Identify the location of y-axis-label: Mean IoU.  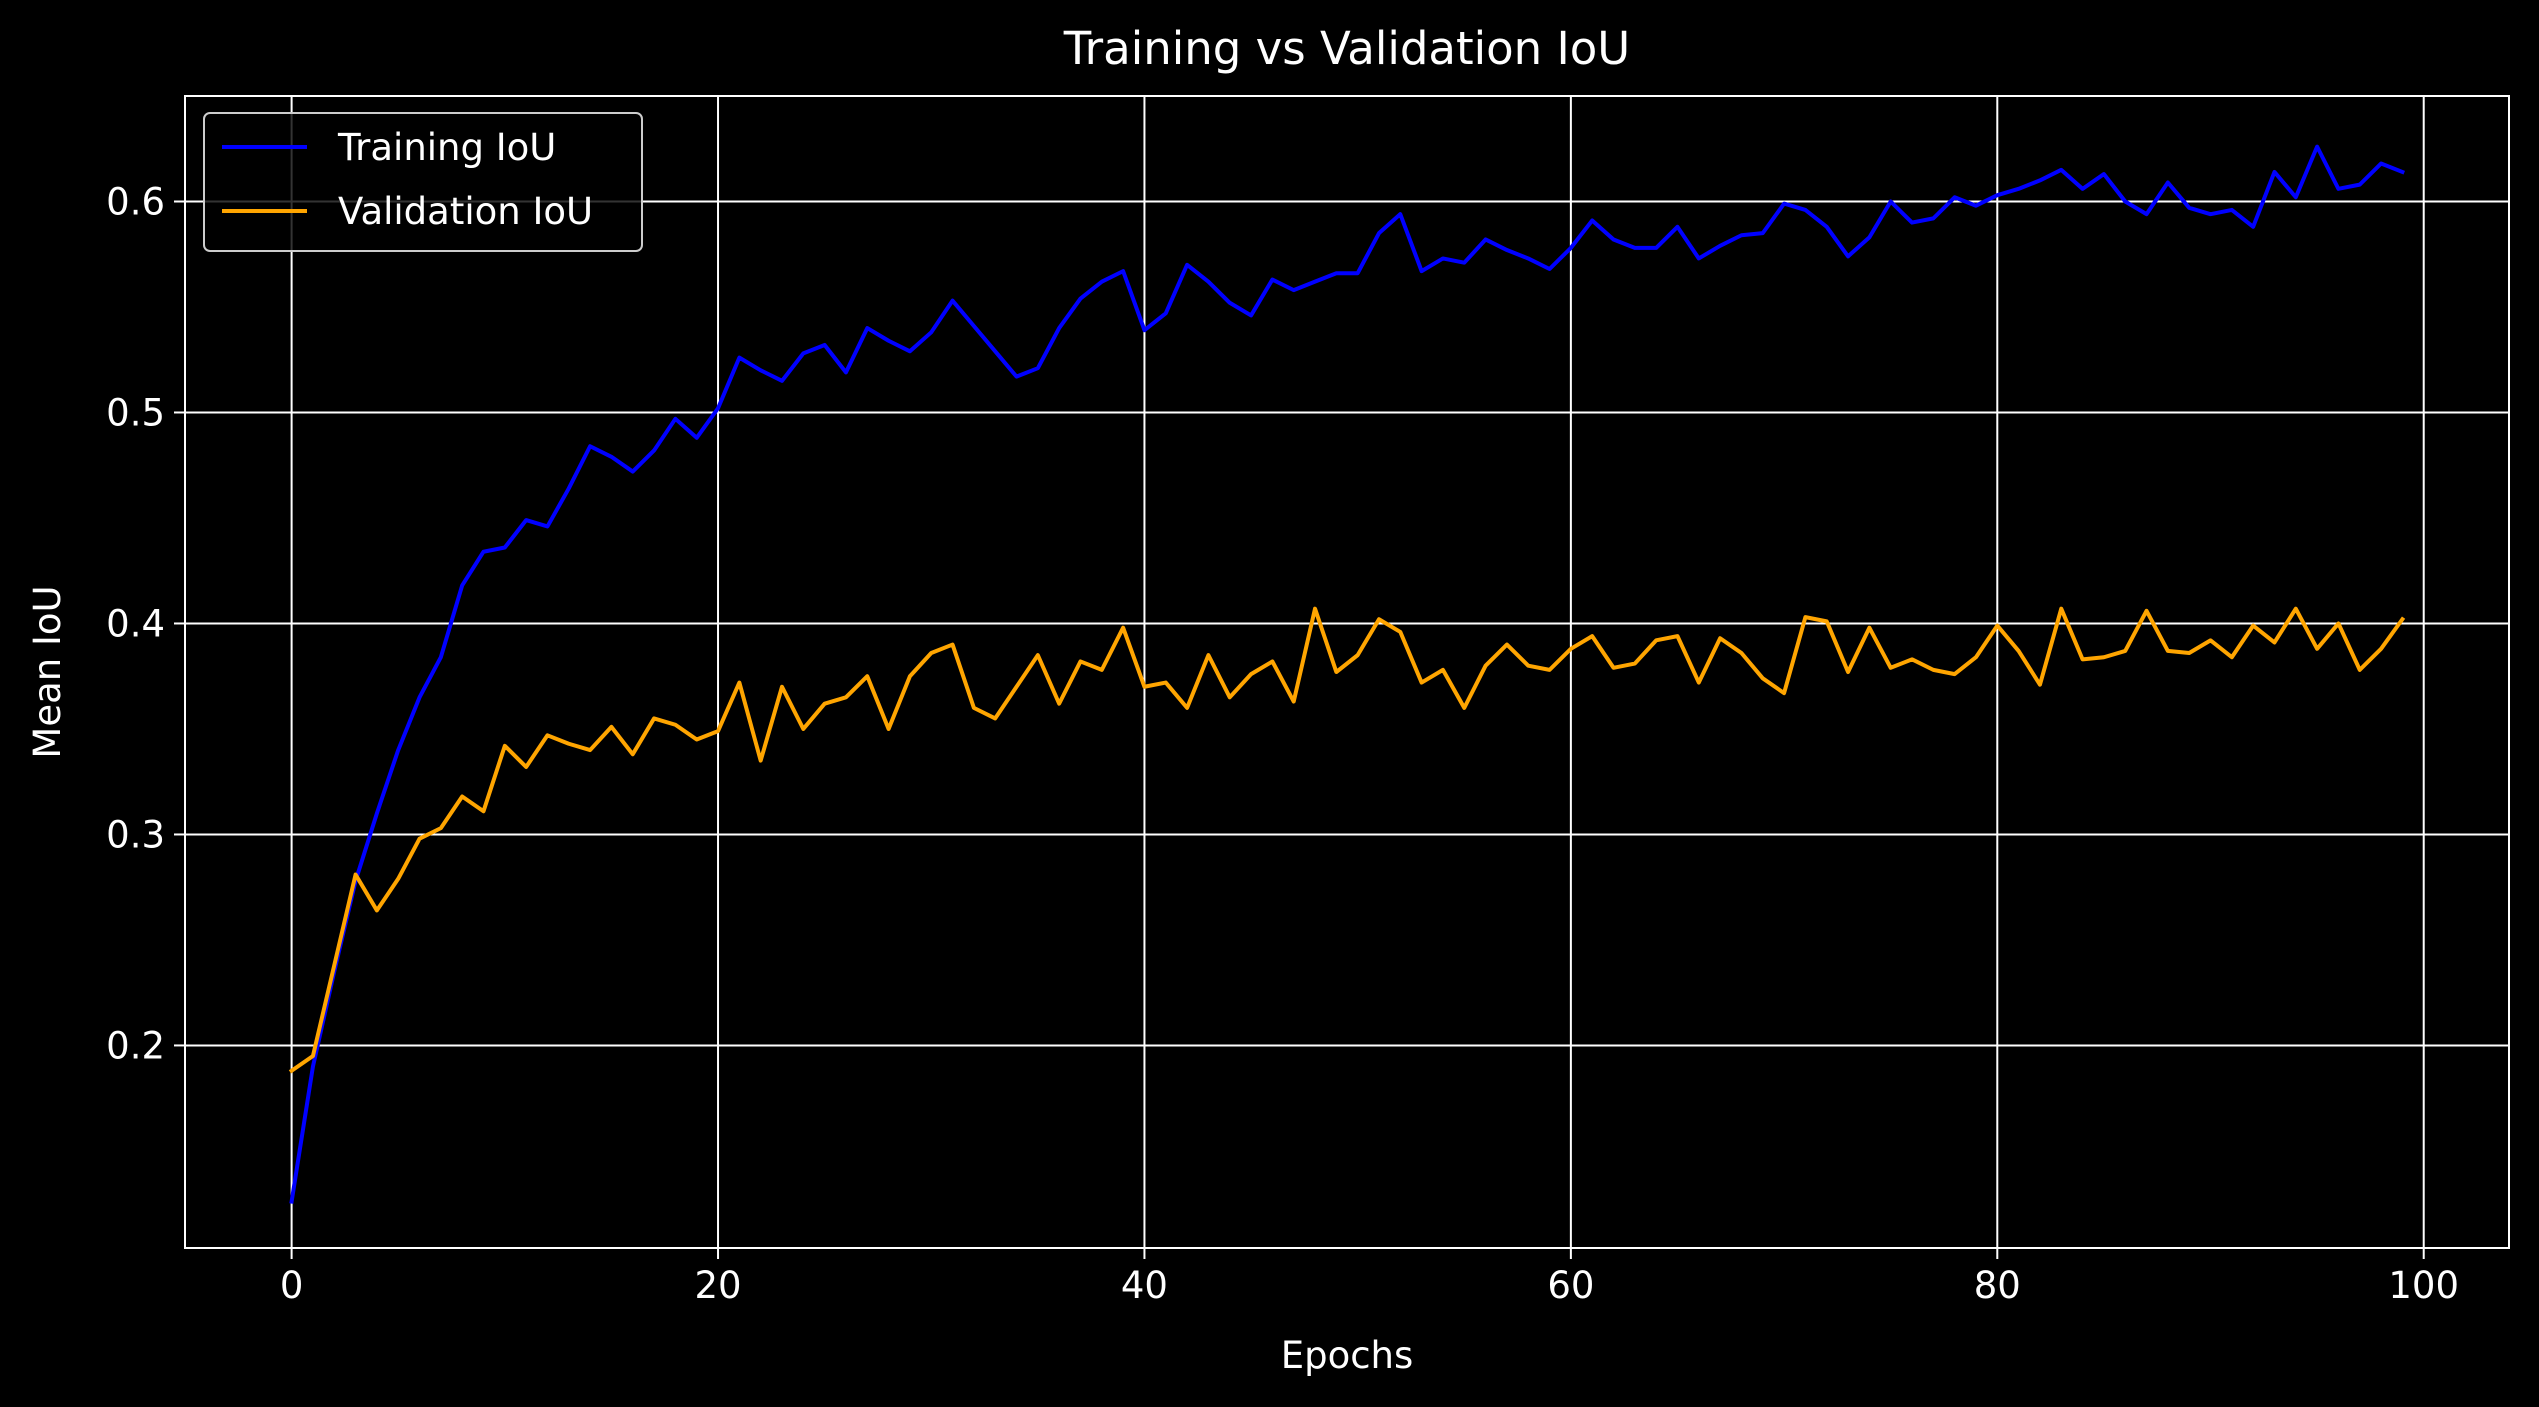
(47, 671).